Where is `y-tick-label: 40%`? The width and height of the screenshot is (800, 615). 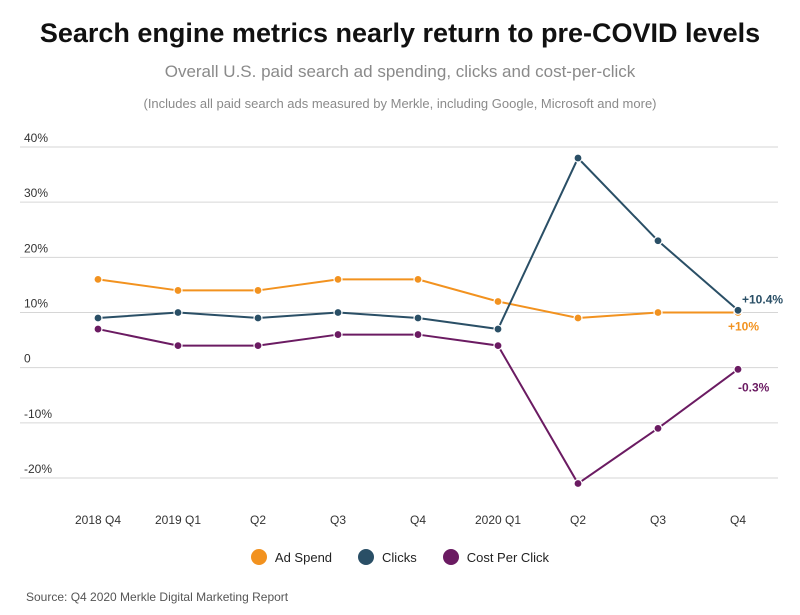 y-tick-label: 40% is located at coordinates (36, 138).